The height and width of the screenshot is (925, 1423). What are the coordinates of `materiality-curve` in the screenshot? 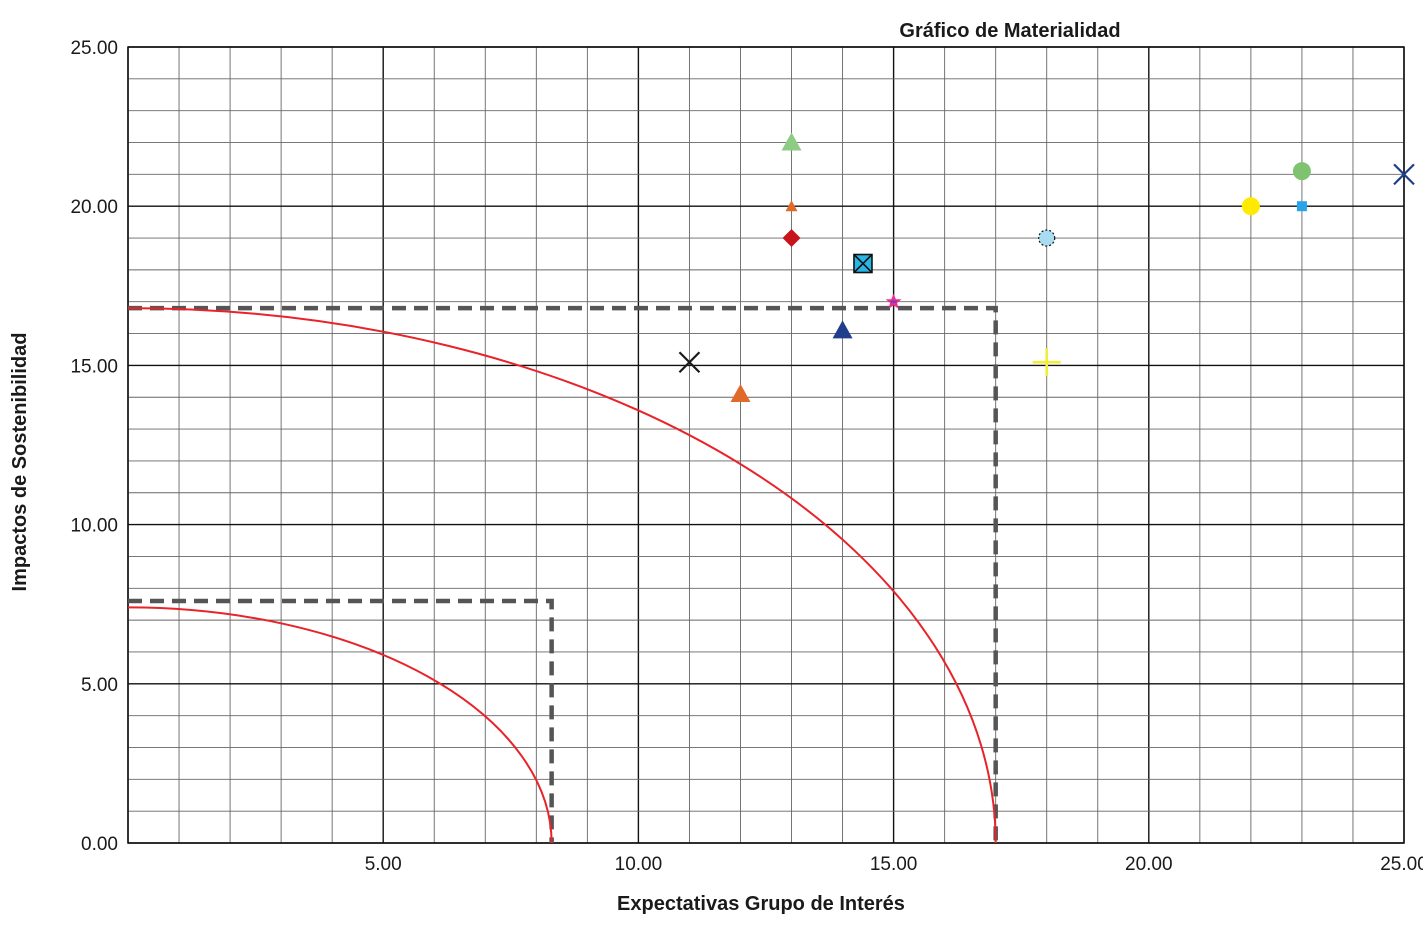 It's located at (340, 725).